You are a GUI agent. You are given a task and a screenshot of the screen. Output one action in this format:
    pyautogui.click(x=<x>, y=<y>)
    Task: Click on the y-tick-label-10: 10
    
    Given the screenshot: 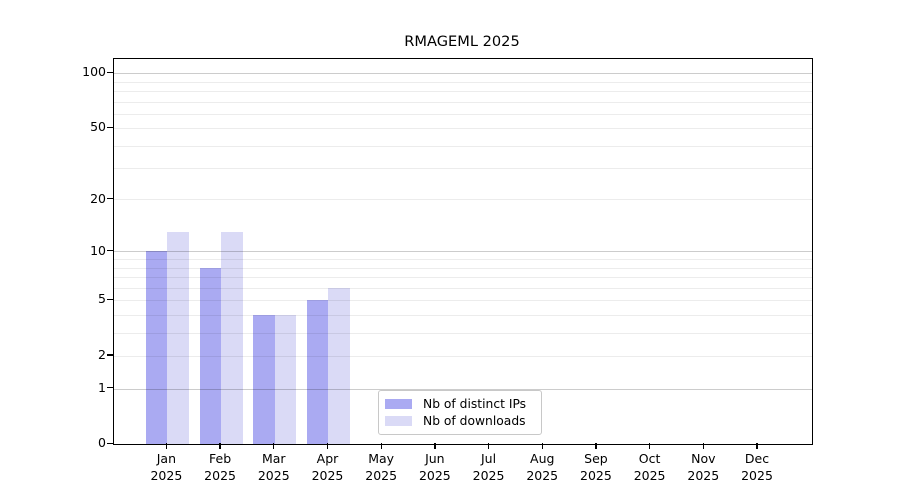 What is the action you would take?
    pyautogui.click(x=98, y=250)
    